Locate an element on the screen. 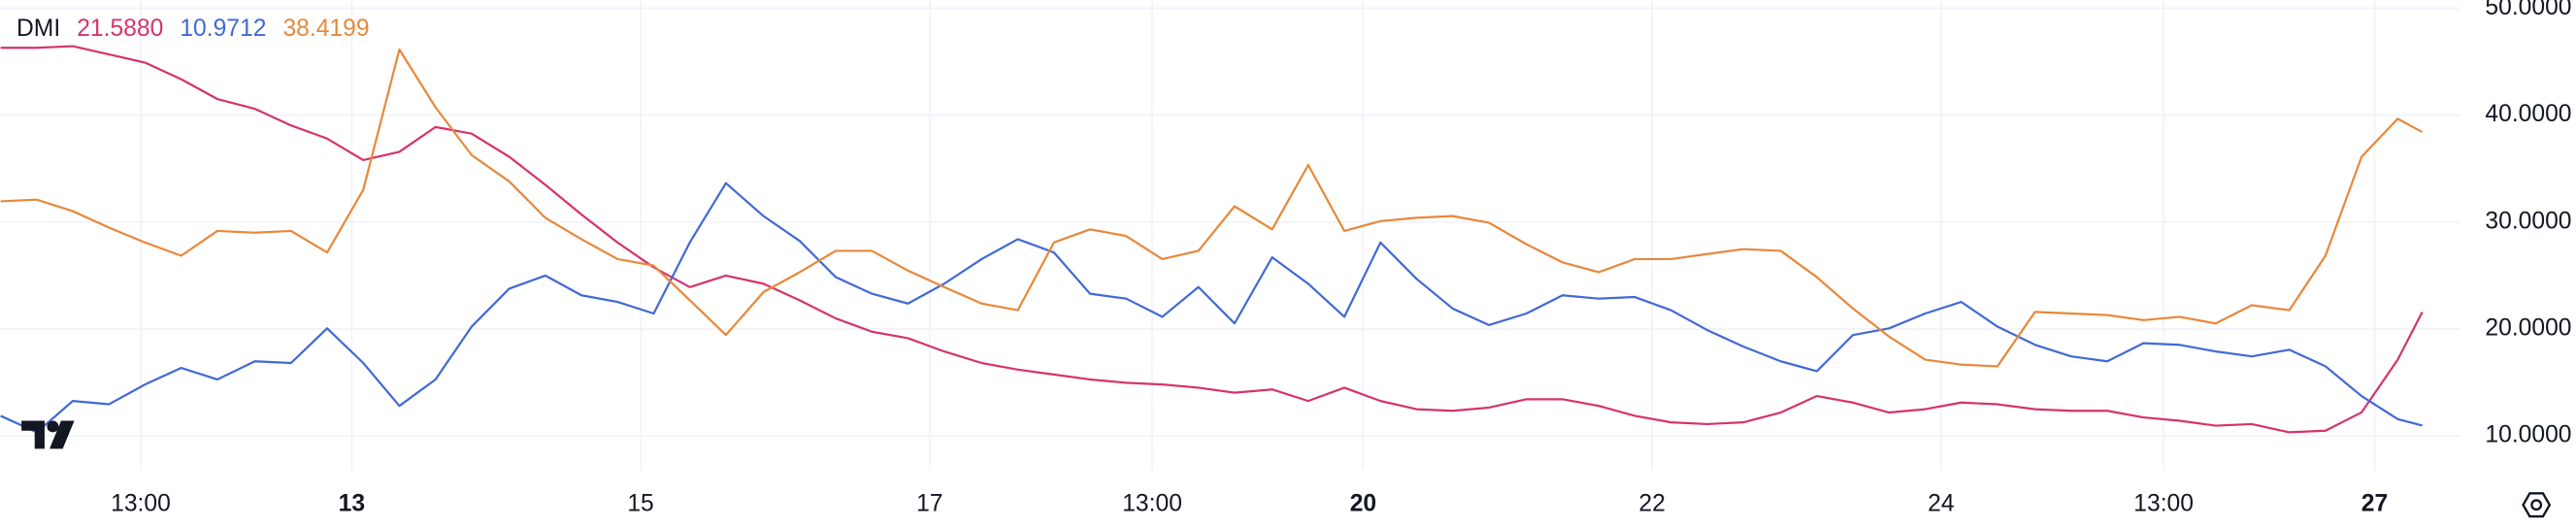  y-tick-label: 50.0000 is located at coordinates (2528, 10).